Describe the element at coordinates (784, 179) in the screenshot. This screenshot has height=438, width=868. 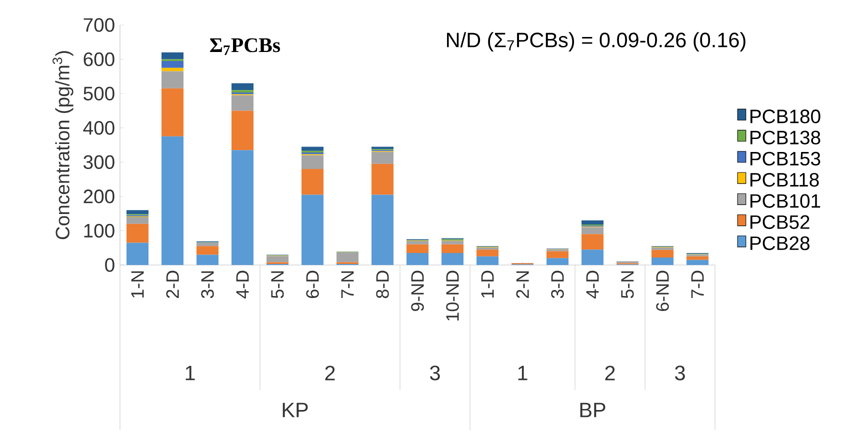
I see `legend-label: PCB118` at that location.